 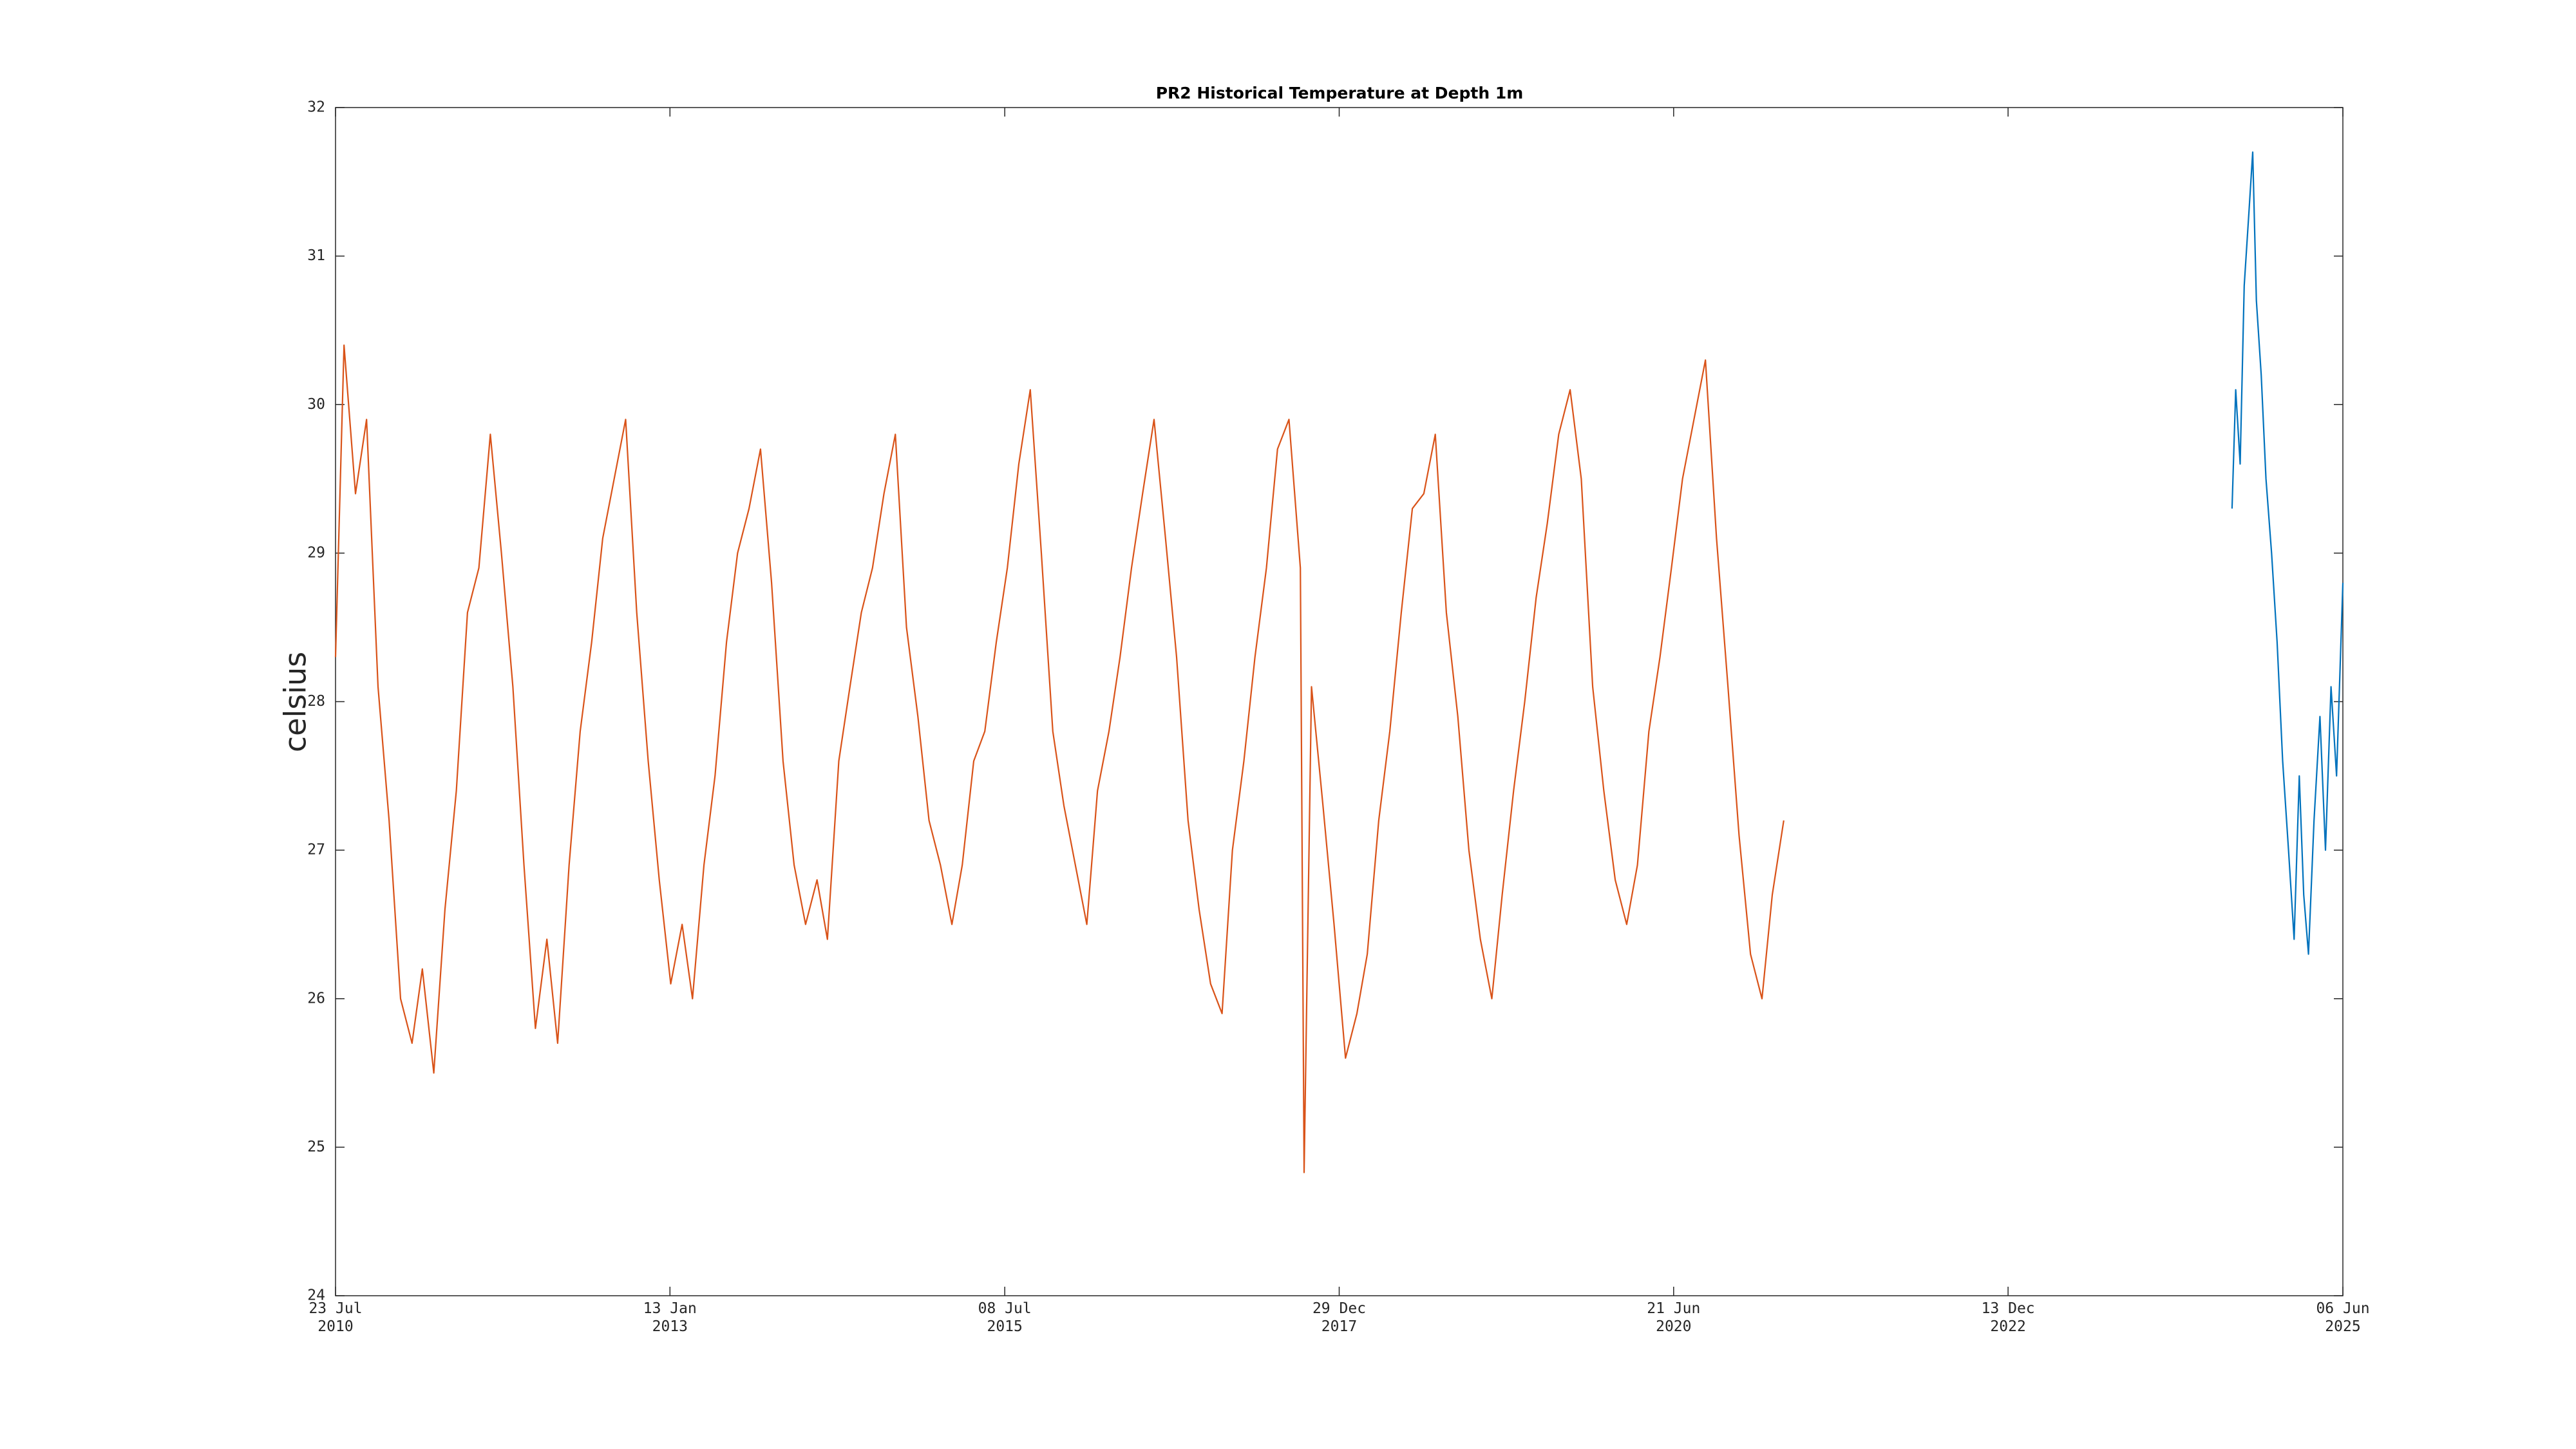 I want to click on series-line, so click(x=2287, y=553).